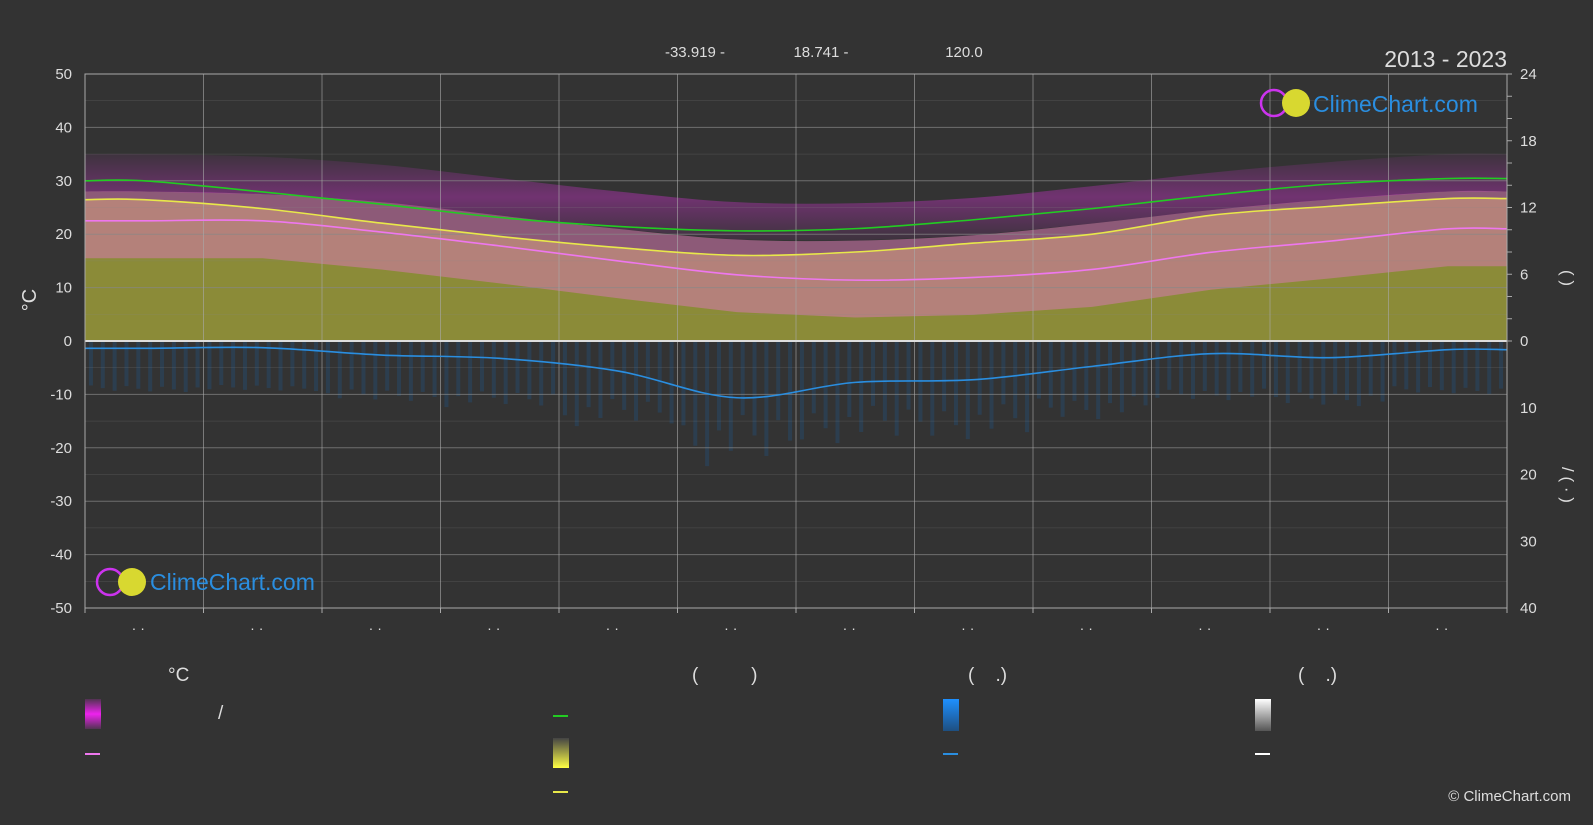  Describe the element at coordinates (1528, 608) in the screenshot. I see `right-tick-label-mm: 40` at that location.